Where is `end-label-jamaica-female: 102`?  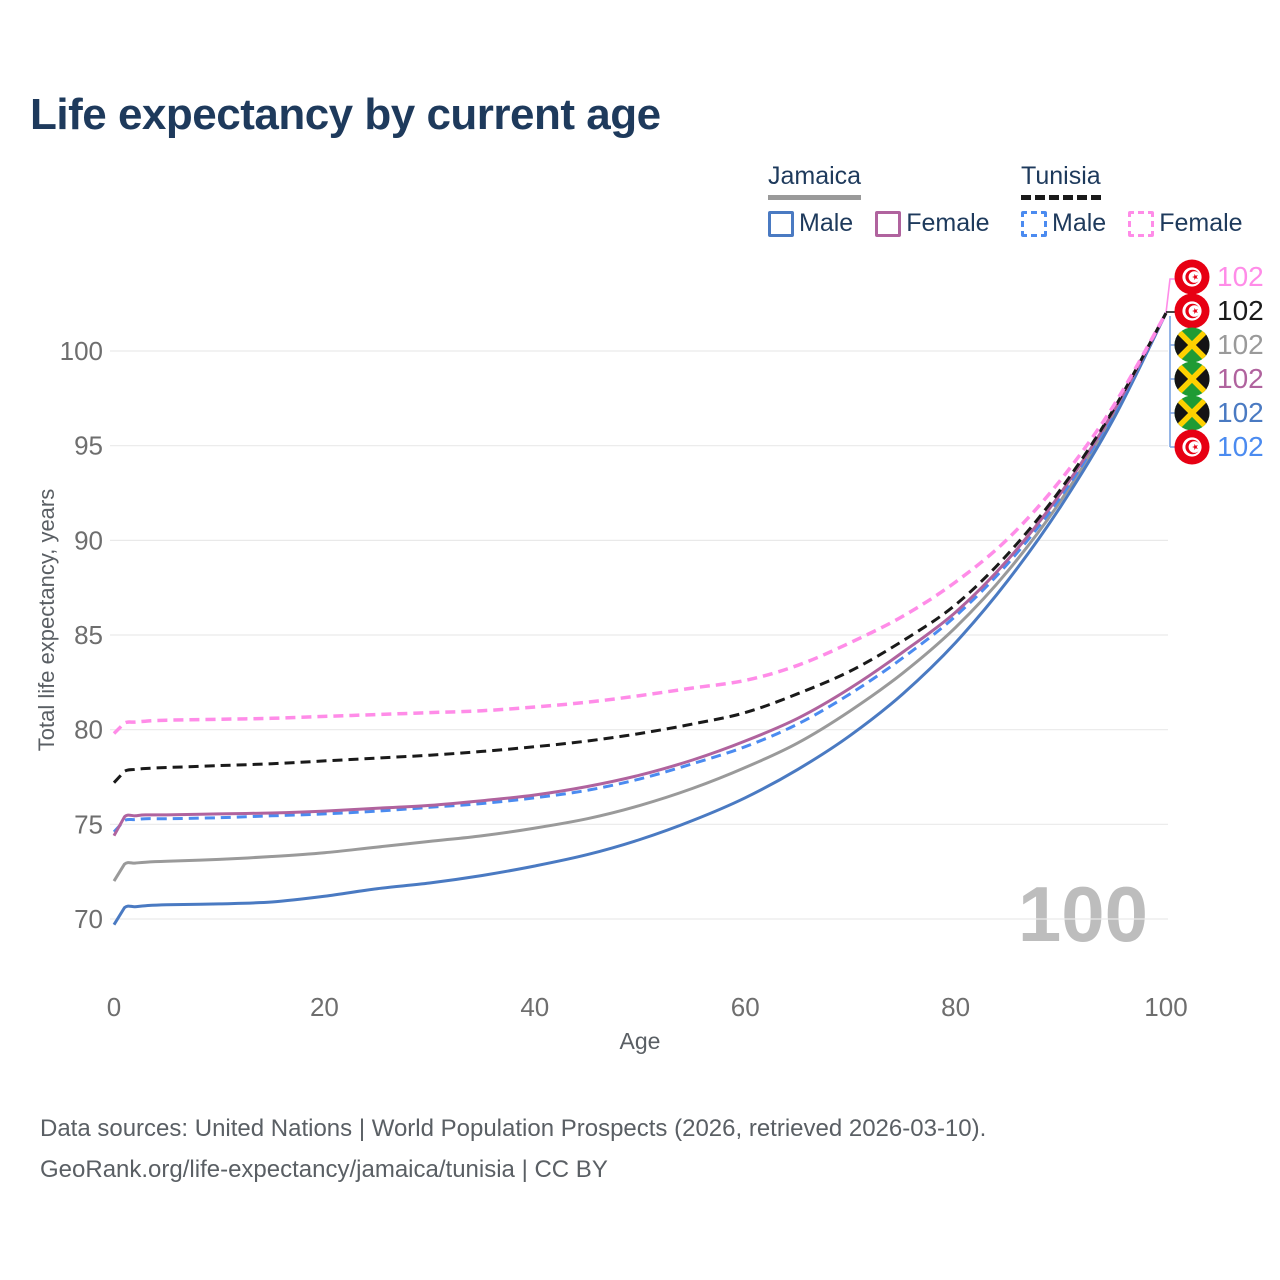 end-label-jamaica-female: 102 is located at coordinates (1219, 379).